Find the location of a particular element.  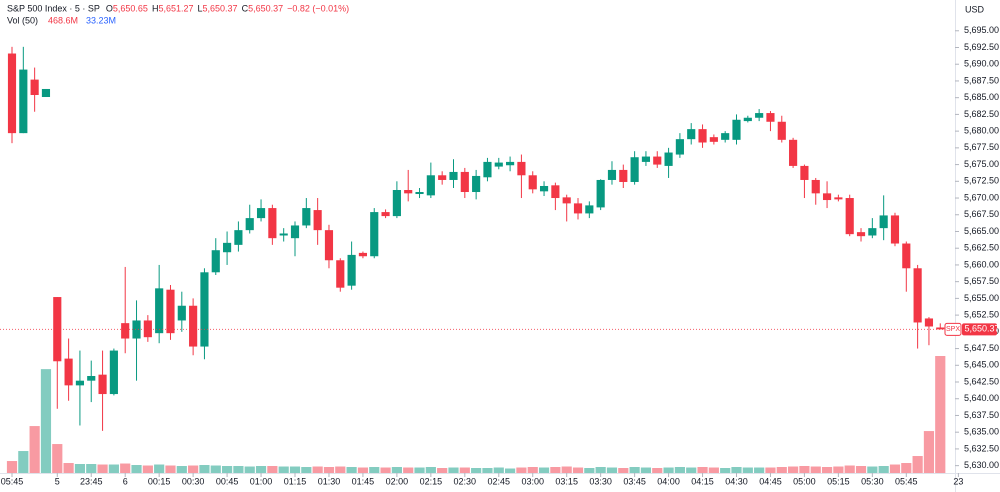

x-tick-label: 02:15 is located at coordinates (431, 481).